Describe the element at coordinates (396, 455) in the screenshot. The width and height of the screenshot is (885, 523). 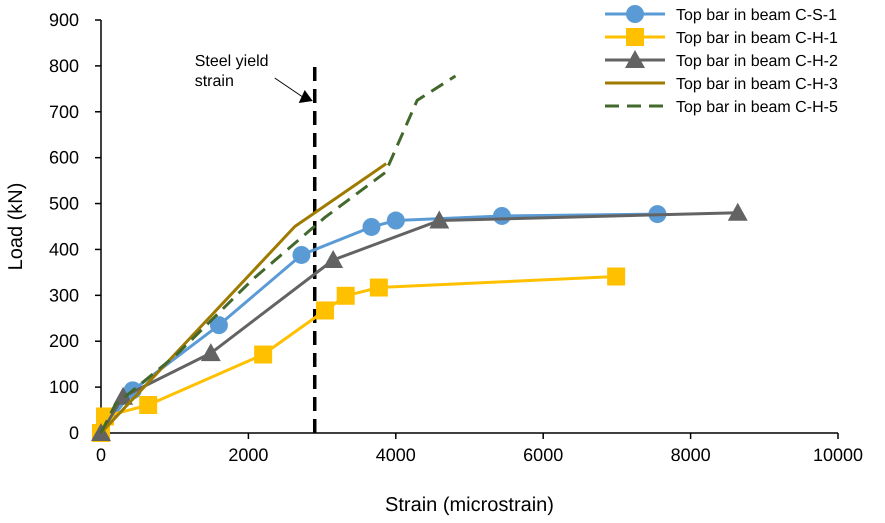
I see `x-tick-label: 4000` at that location.